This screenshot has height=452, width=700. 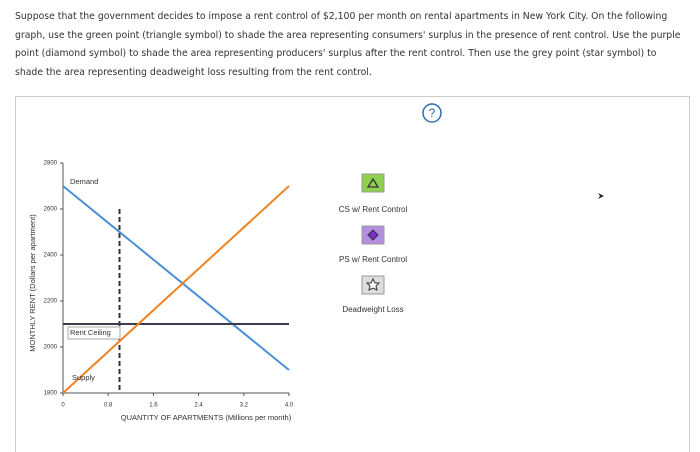 What do you see at coordinates (176, 278) in the screenshot?
I see `series-line` at bounding box center [176, 278].